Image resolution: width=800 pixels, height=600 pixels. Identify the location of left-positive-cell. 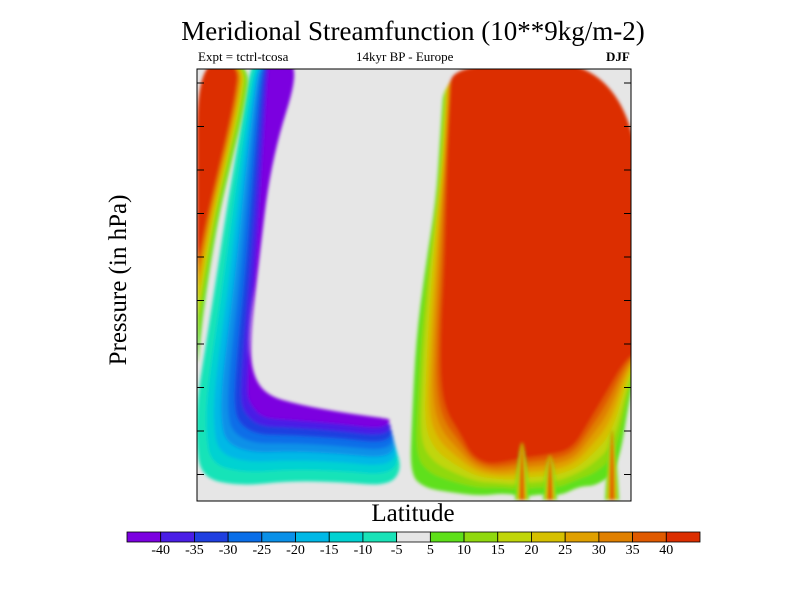
(222, 216).